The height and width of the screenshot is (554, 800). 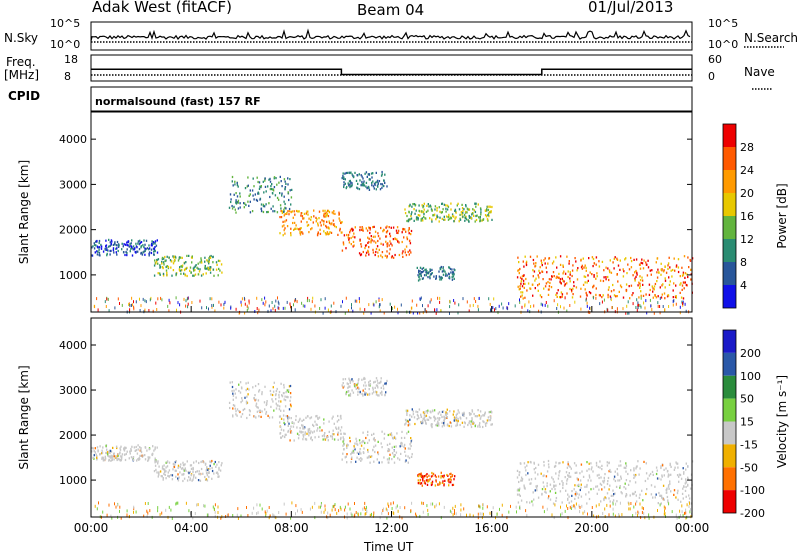 What do you see at coordinates (21, 38) in the screenshot?
I see `nsky-label: N.Sky` at bounding box center [21, 38].